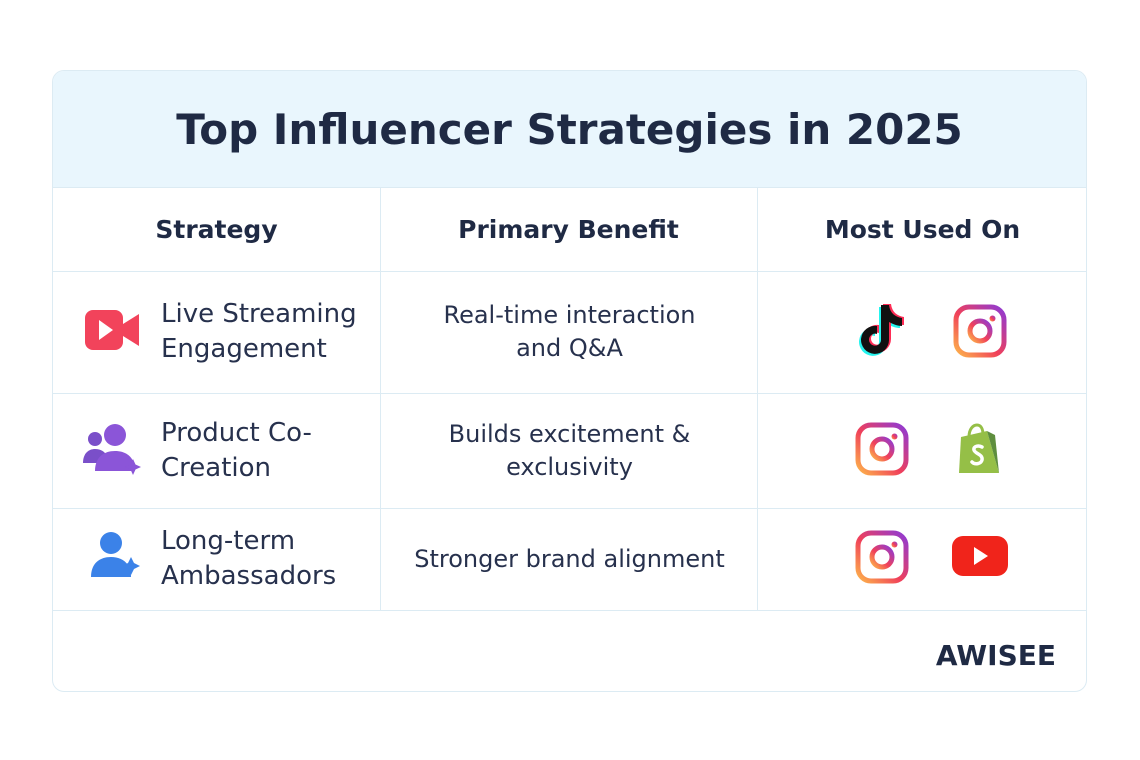 This screenshot has width=1140, height=760. What do you see at coordinates (569, 450) in the screenshot?
I see `benefit: Builds excitement & exclusivity` at bounding box center [569, 450].